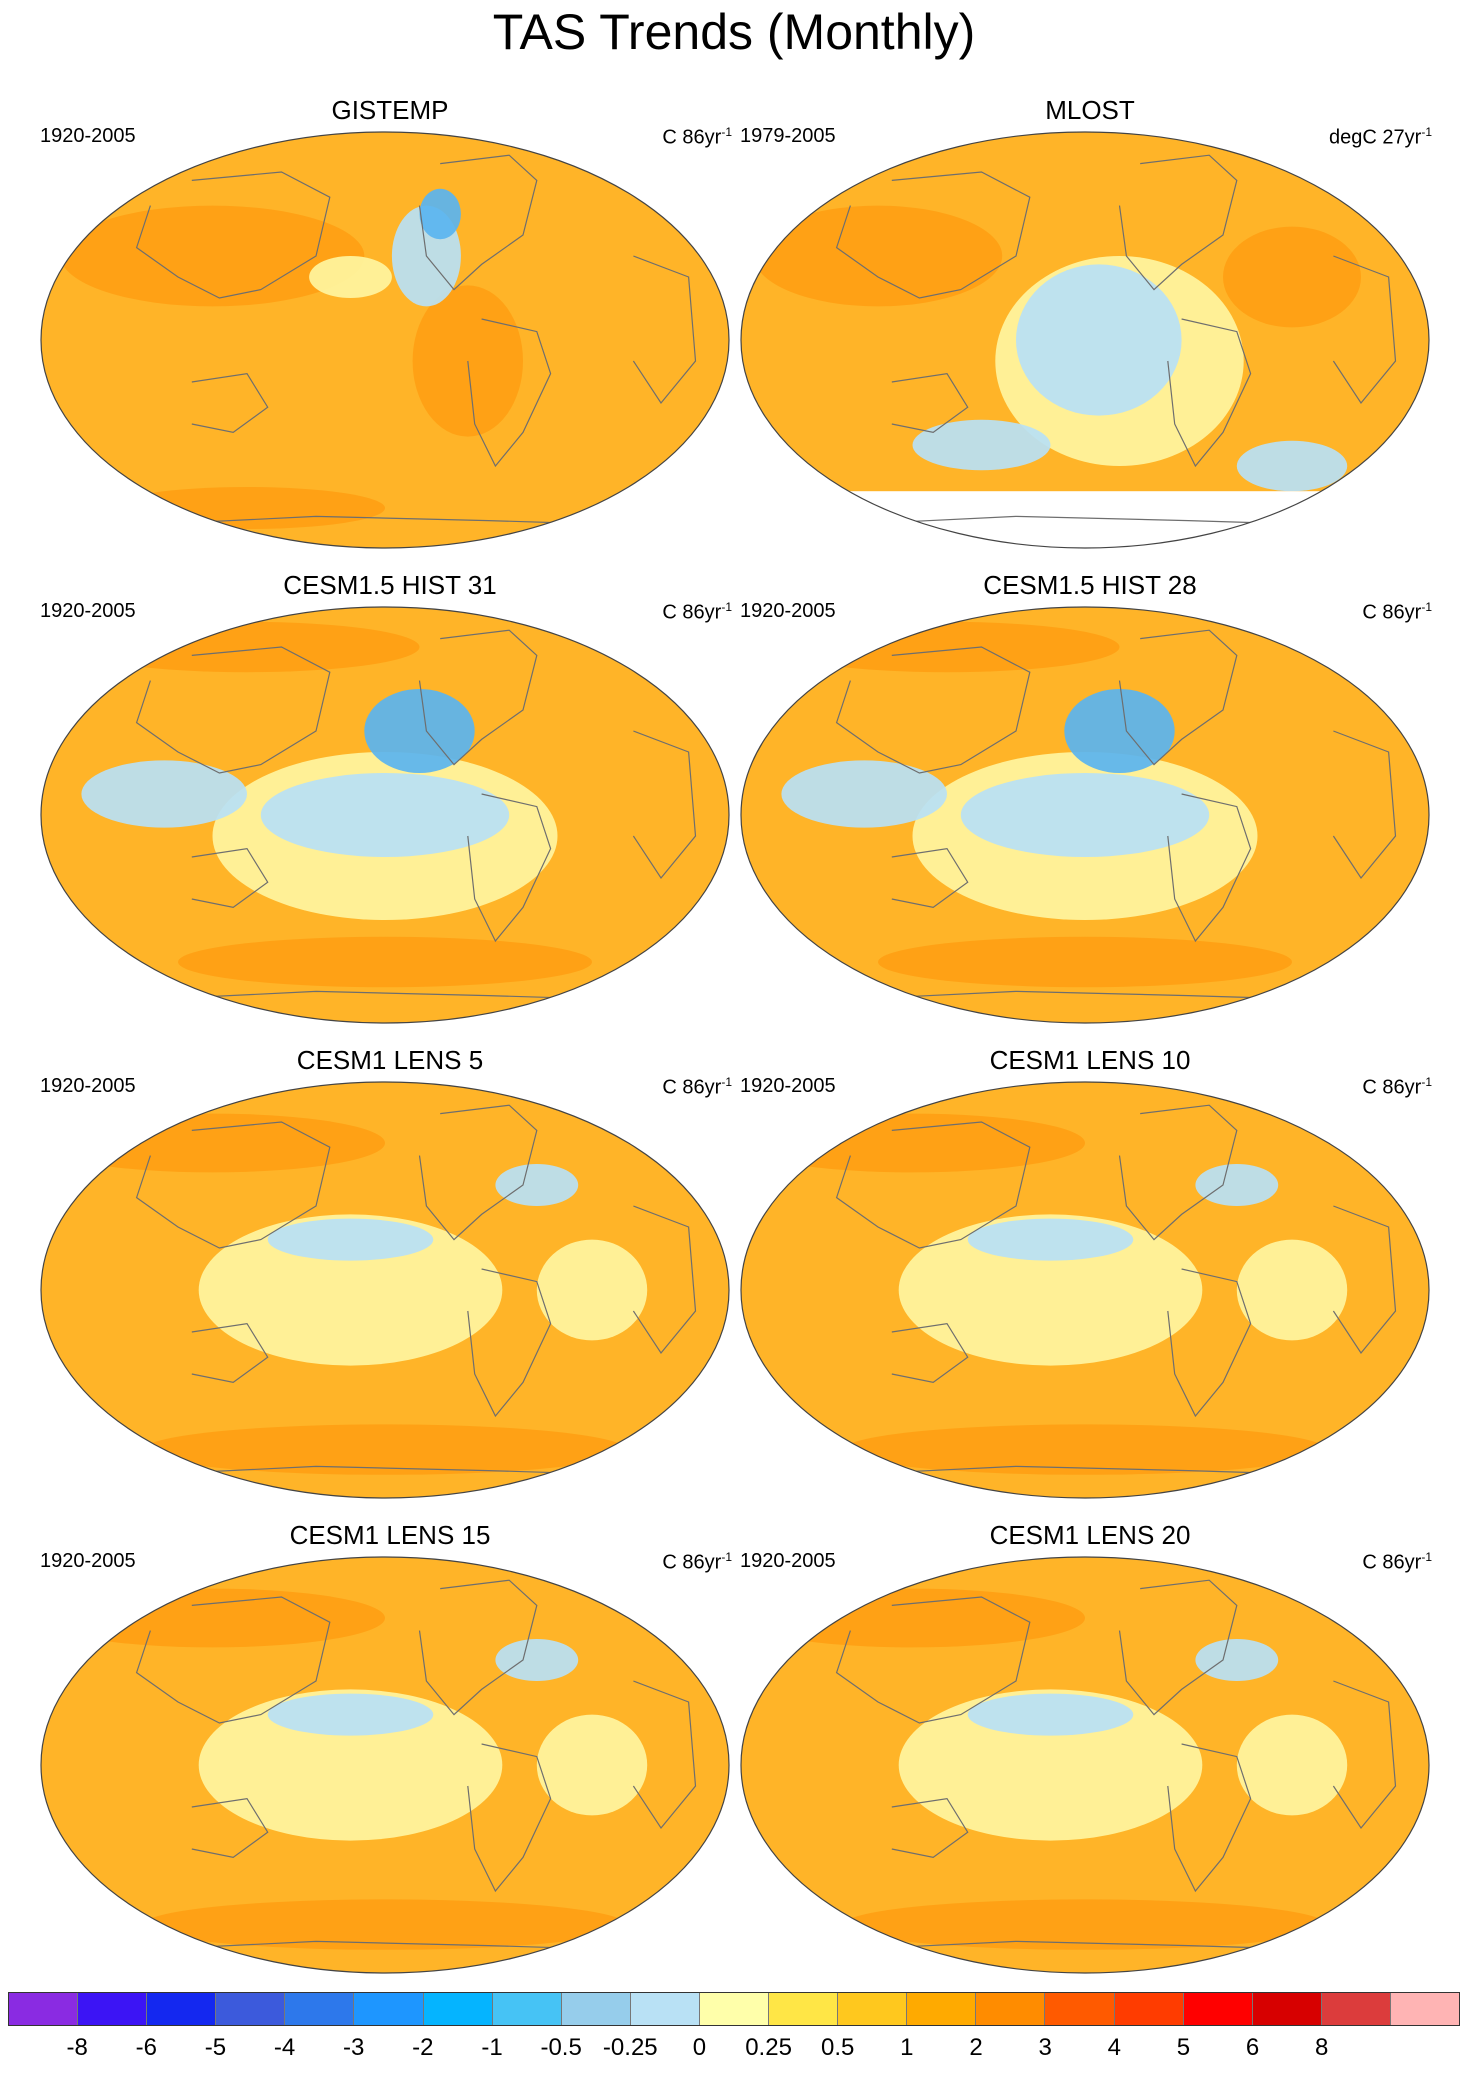 This screenshot has width=1468, height=2078. I want to click on map-panel: CESM1.5 HIST 31 1920-2005 C 86yr-1, so click(390, 794).